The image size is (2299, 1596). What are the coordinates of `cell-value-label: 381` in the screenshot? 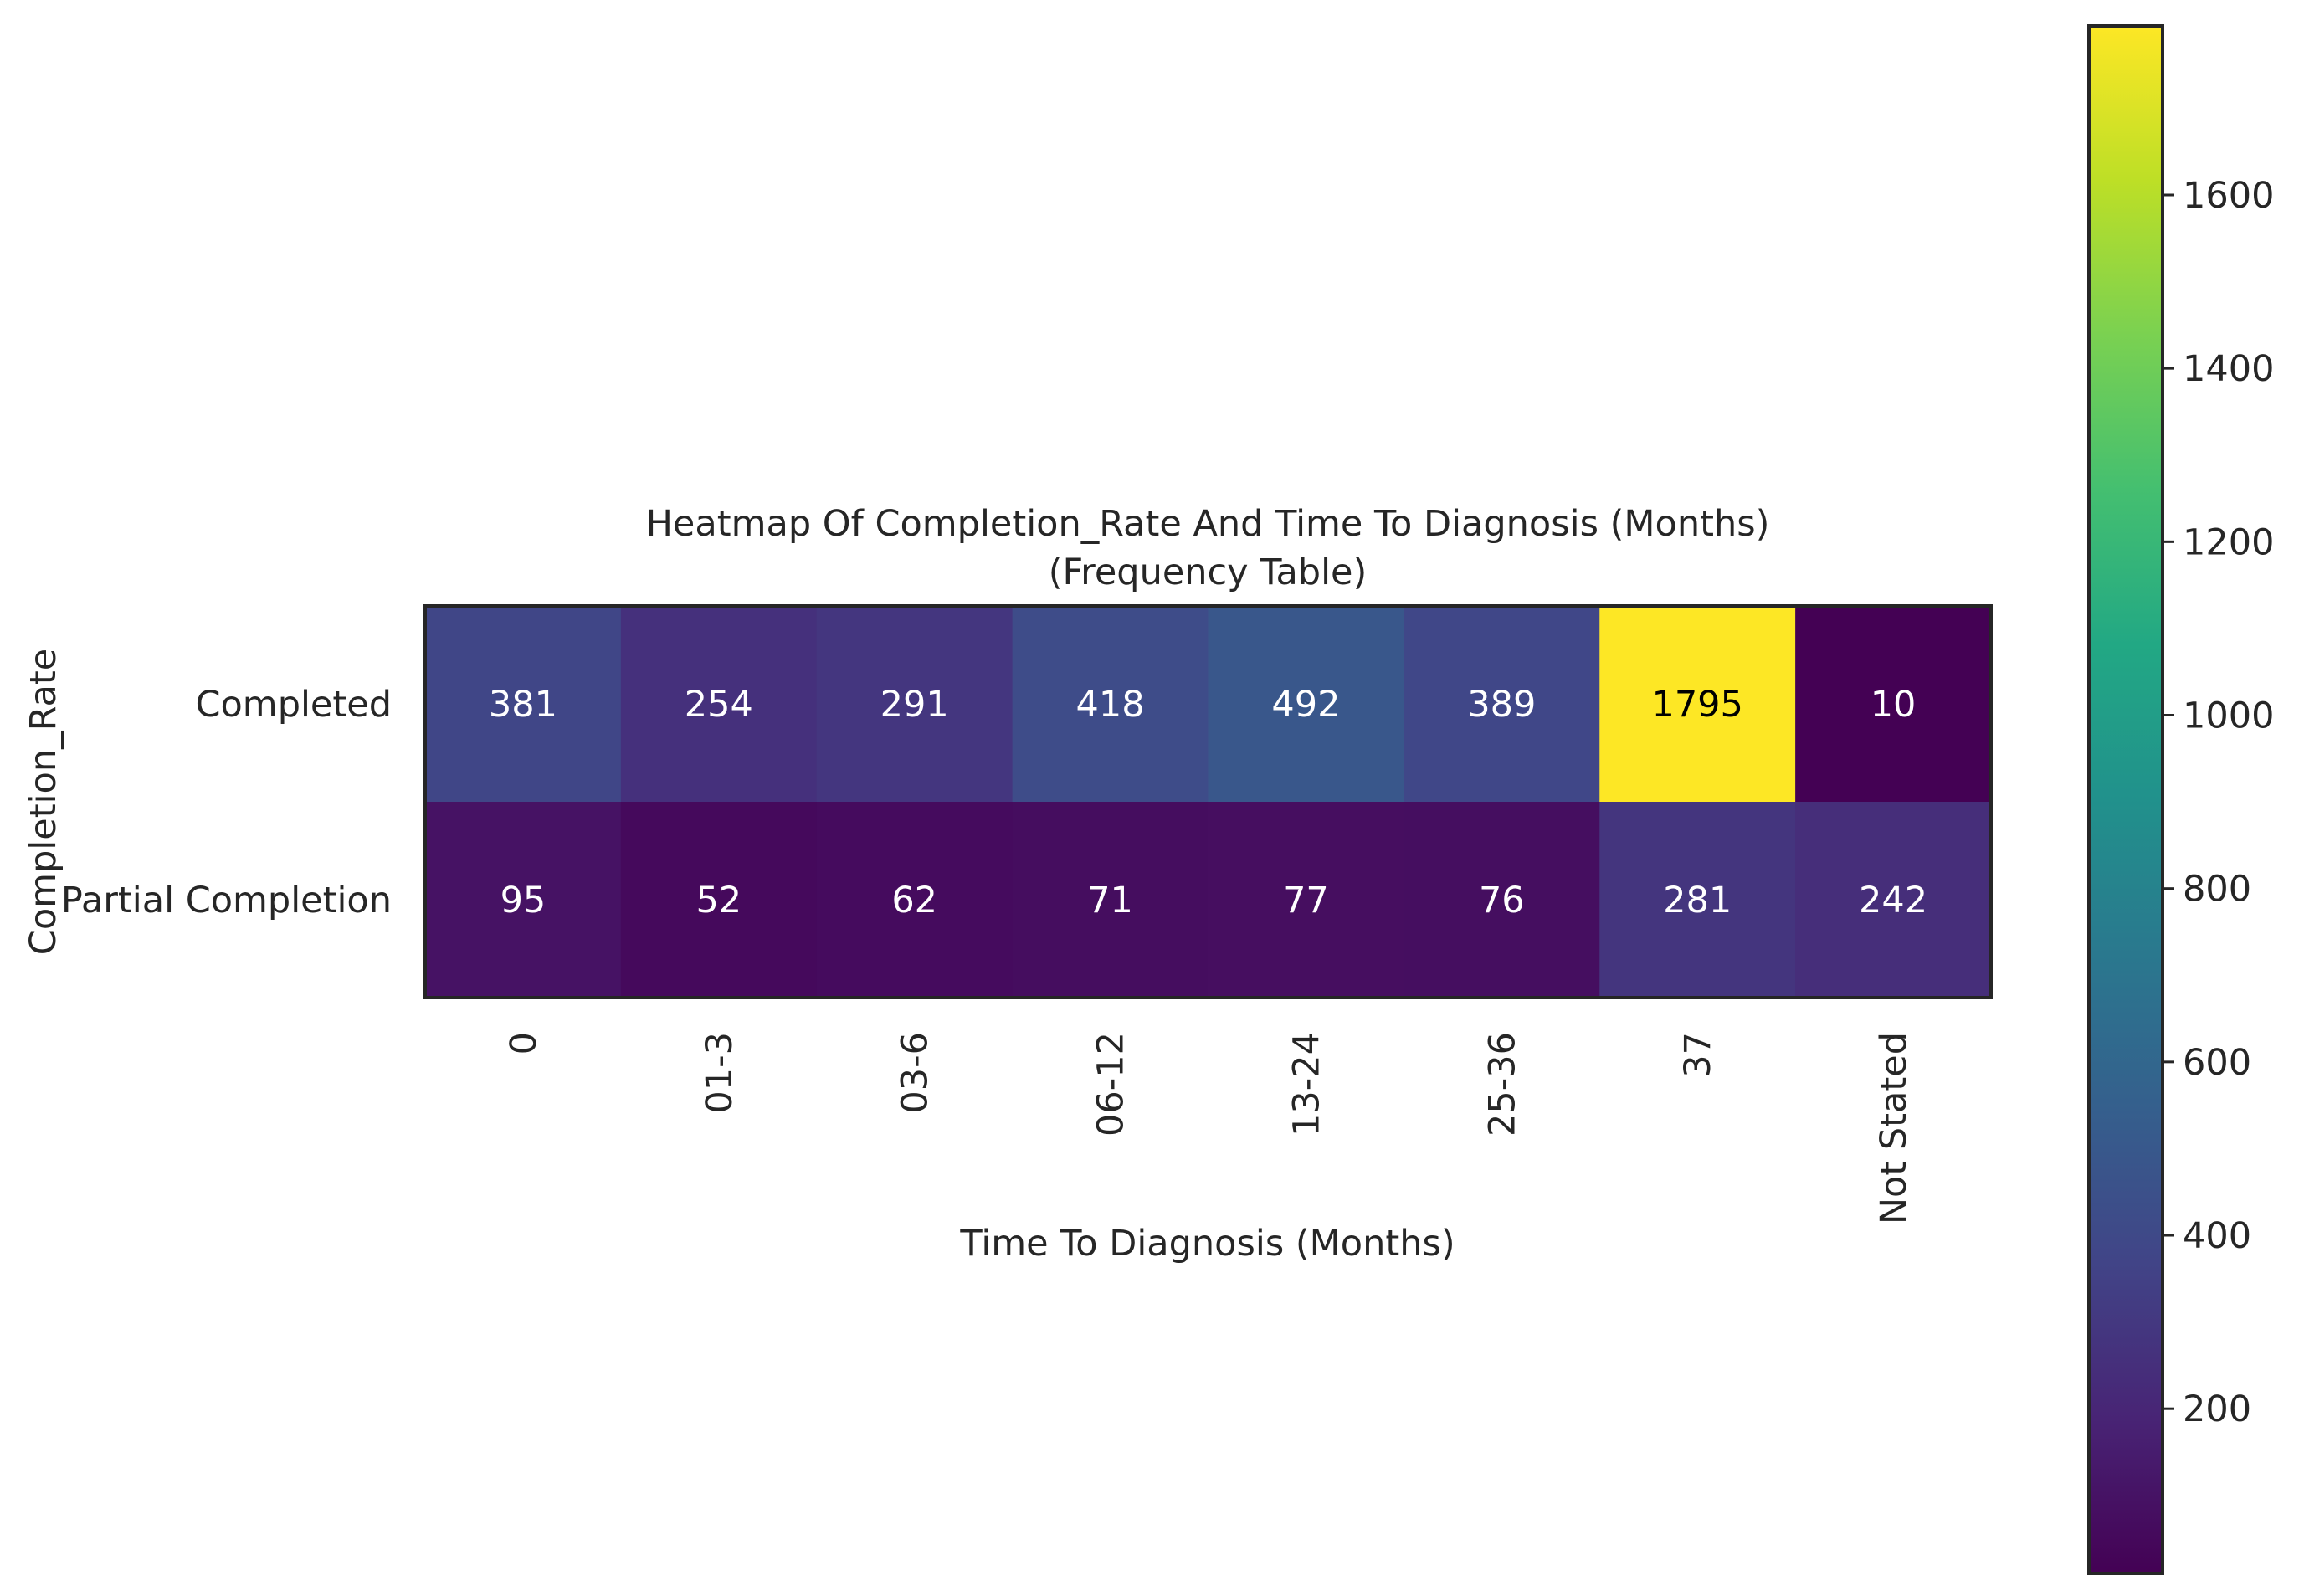 It's located at (523, 705).